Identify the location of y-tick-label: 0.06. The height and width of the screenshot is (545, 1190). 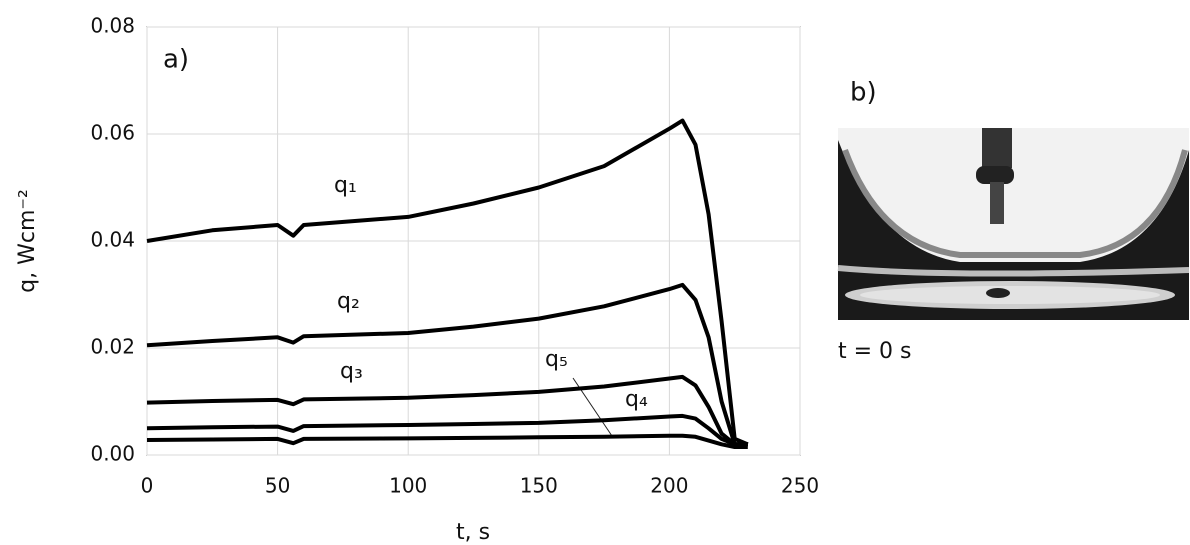
(112, 133).